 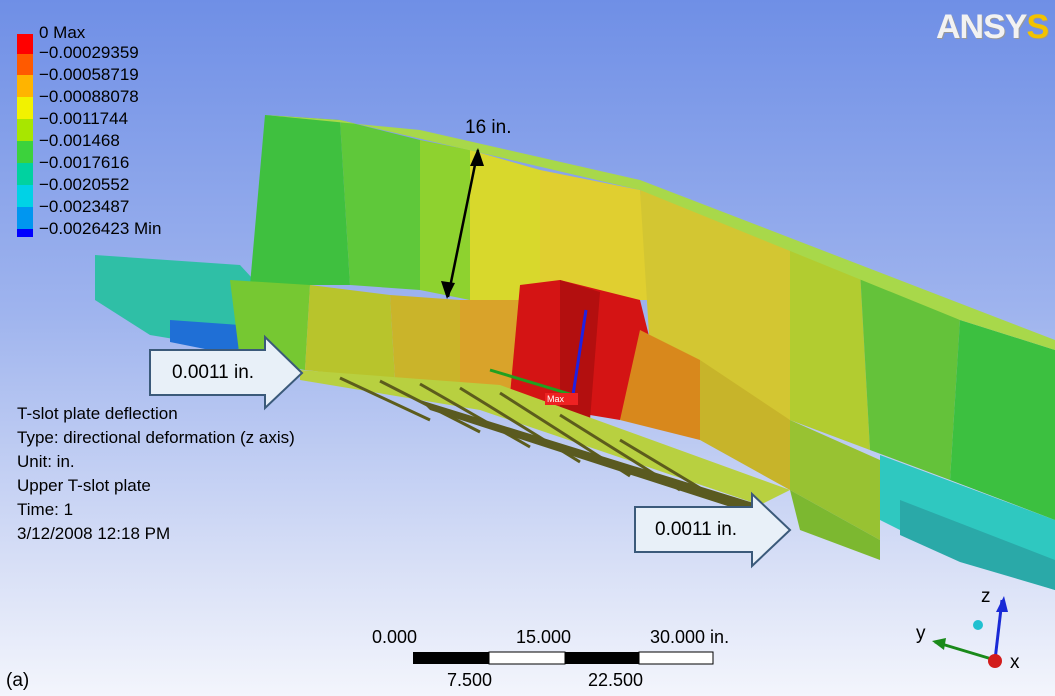 I want to click on max-marker-label: Max, so click(x=556, y=399).